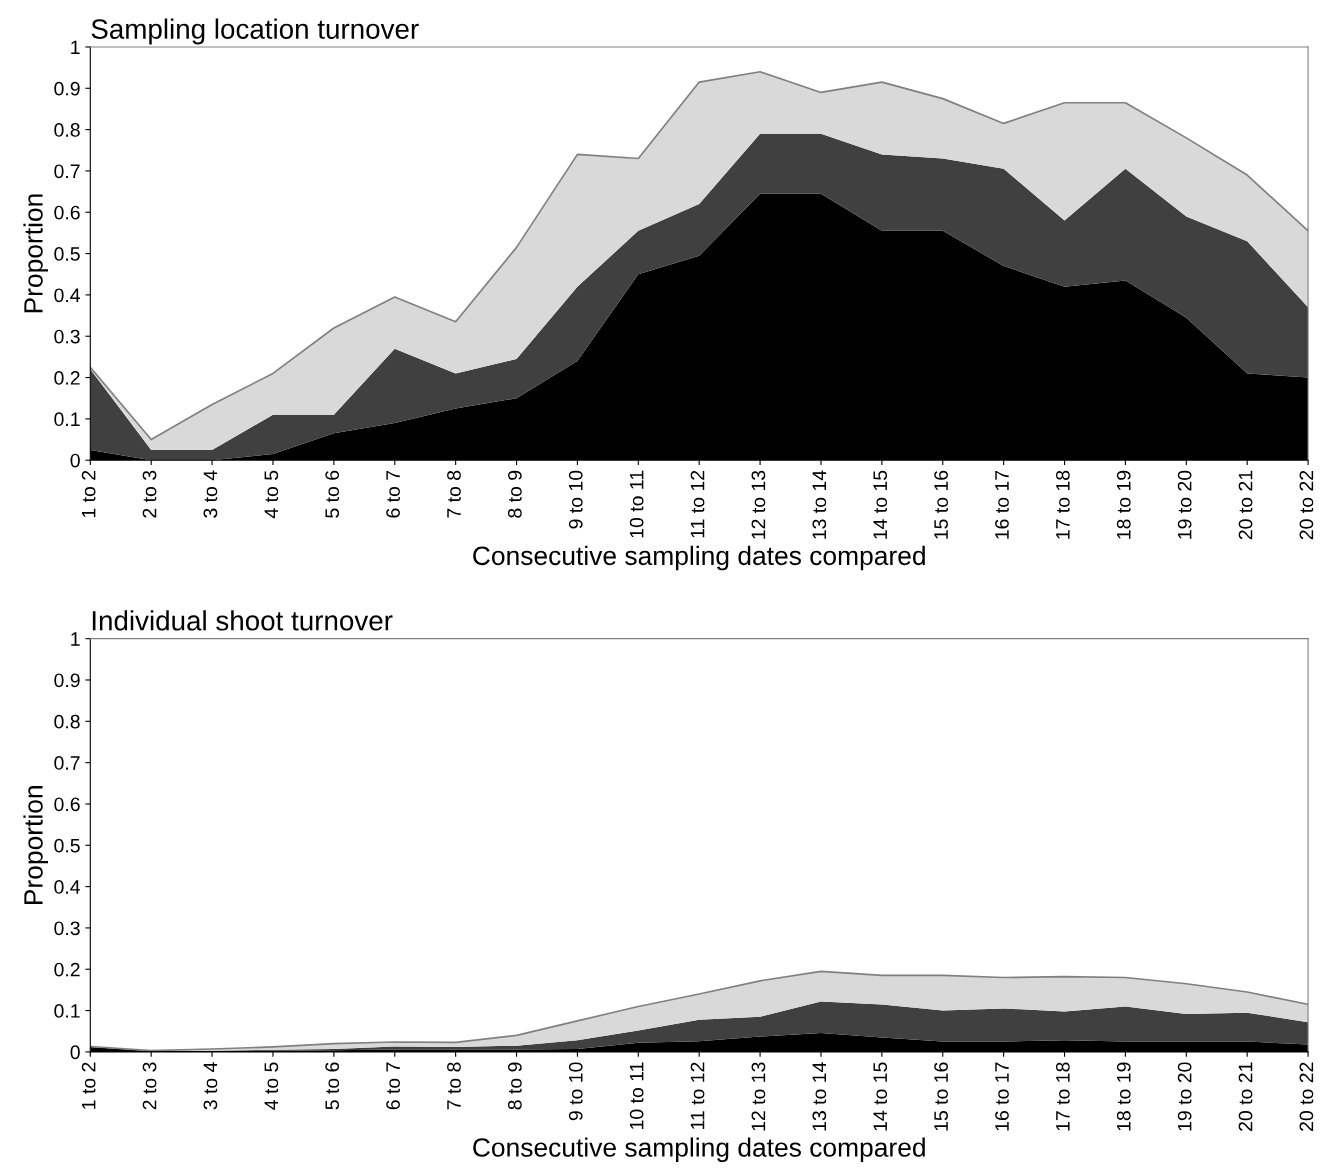  I want to click on chart-title: Sampling location turnover, so click(255, 31).